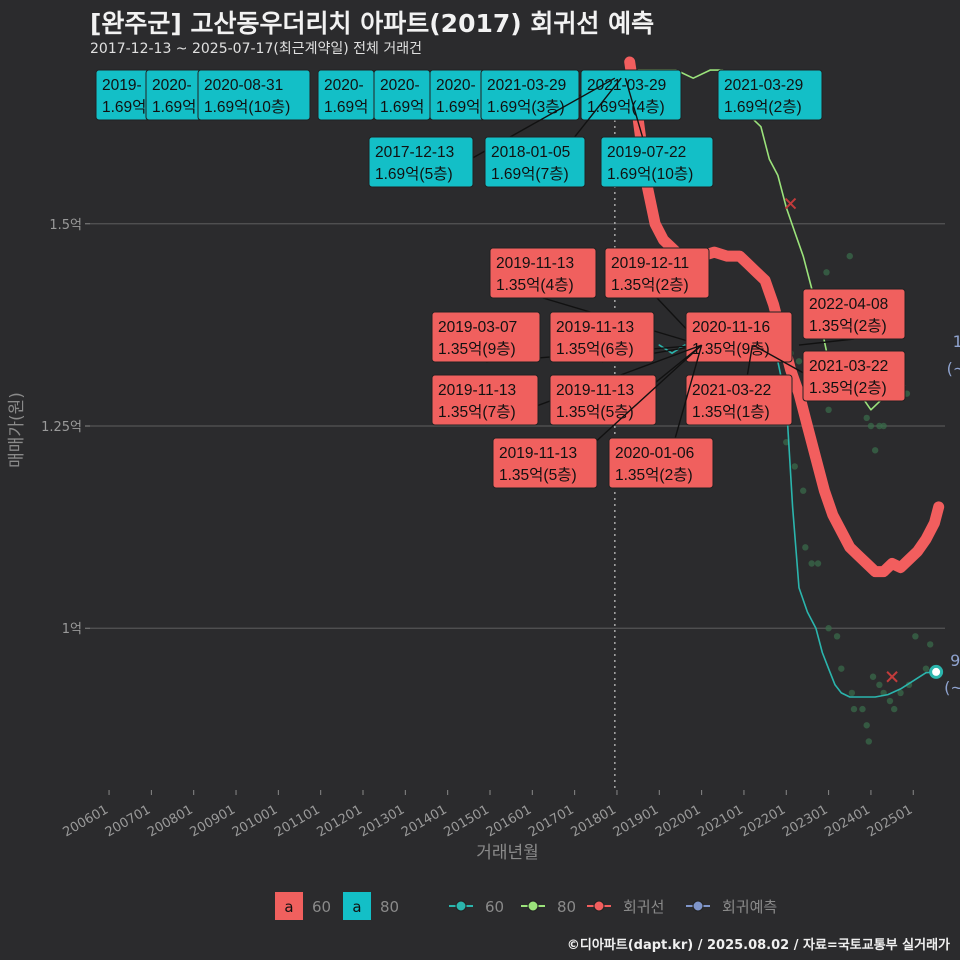  What do you see at coordinates (650, 263) in the screenshot?
I see `label-date: 2019-12-11` at bounding box center [650, 263].